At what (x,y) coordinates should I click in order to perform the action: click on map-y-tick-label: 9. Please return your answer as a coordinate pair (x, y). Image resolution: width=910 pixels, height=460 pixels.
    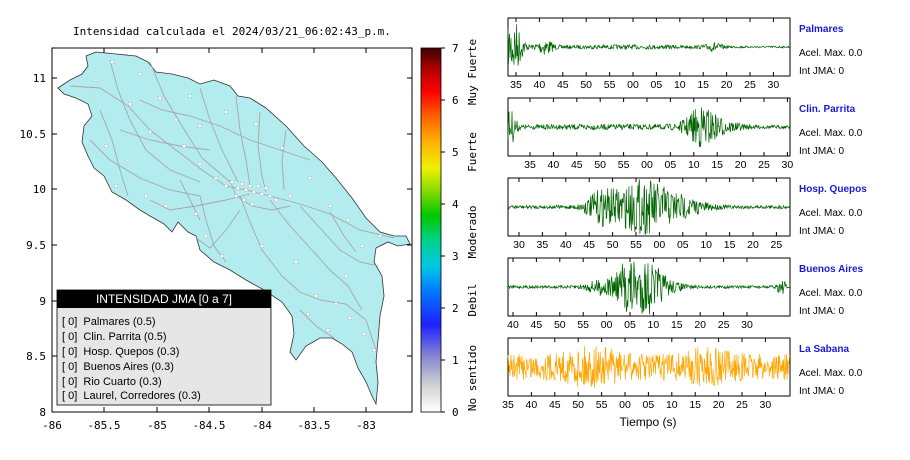
    Looking at the image, I should click on (42, 301).